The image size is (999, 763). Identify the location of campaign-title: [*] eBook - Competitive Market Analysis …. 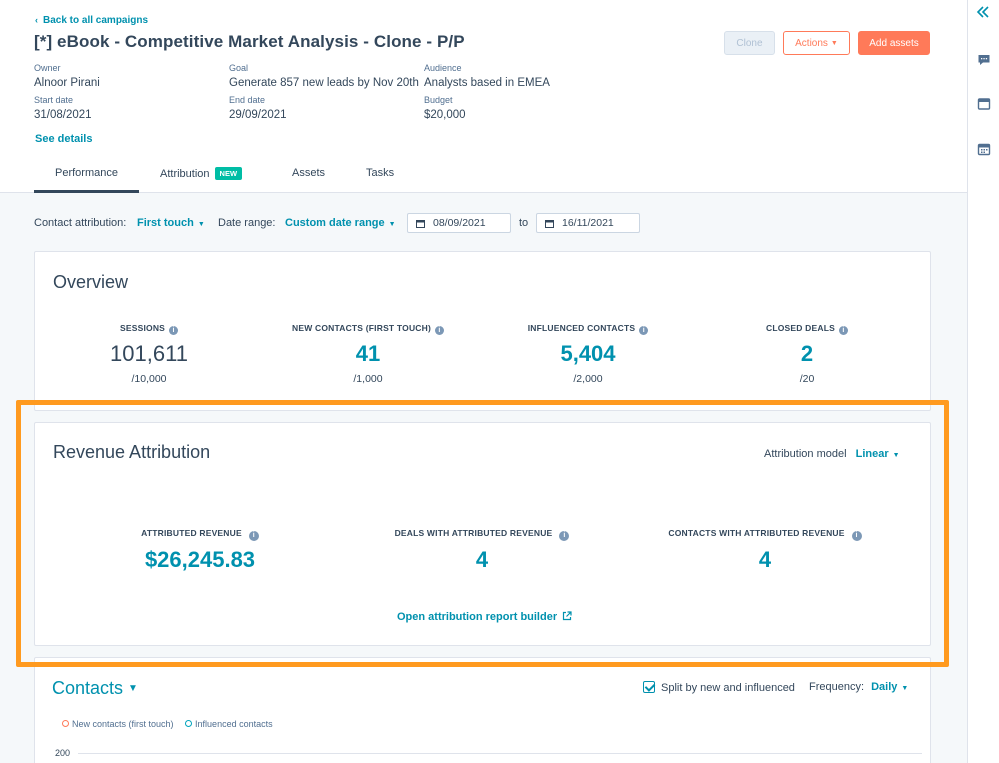
(249, 41).